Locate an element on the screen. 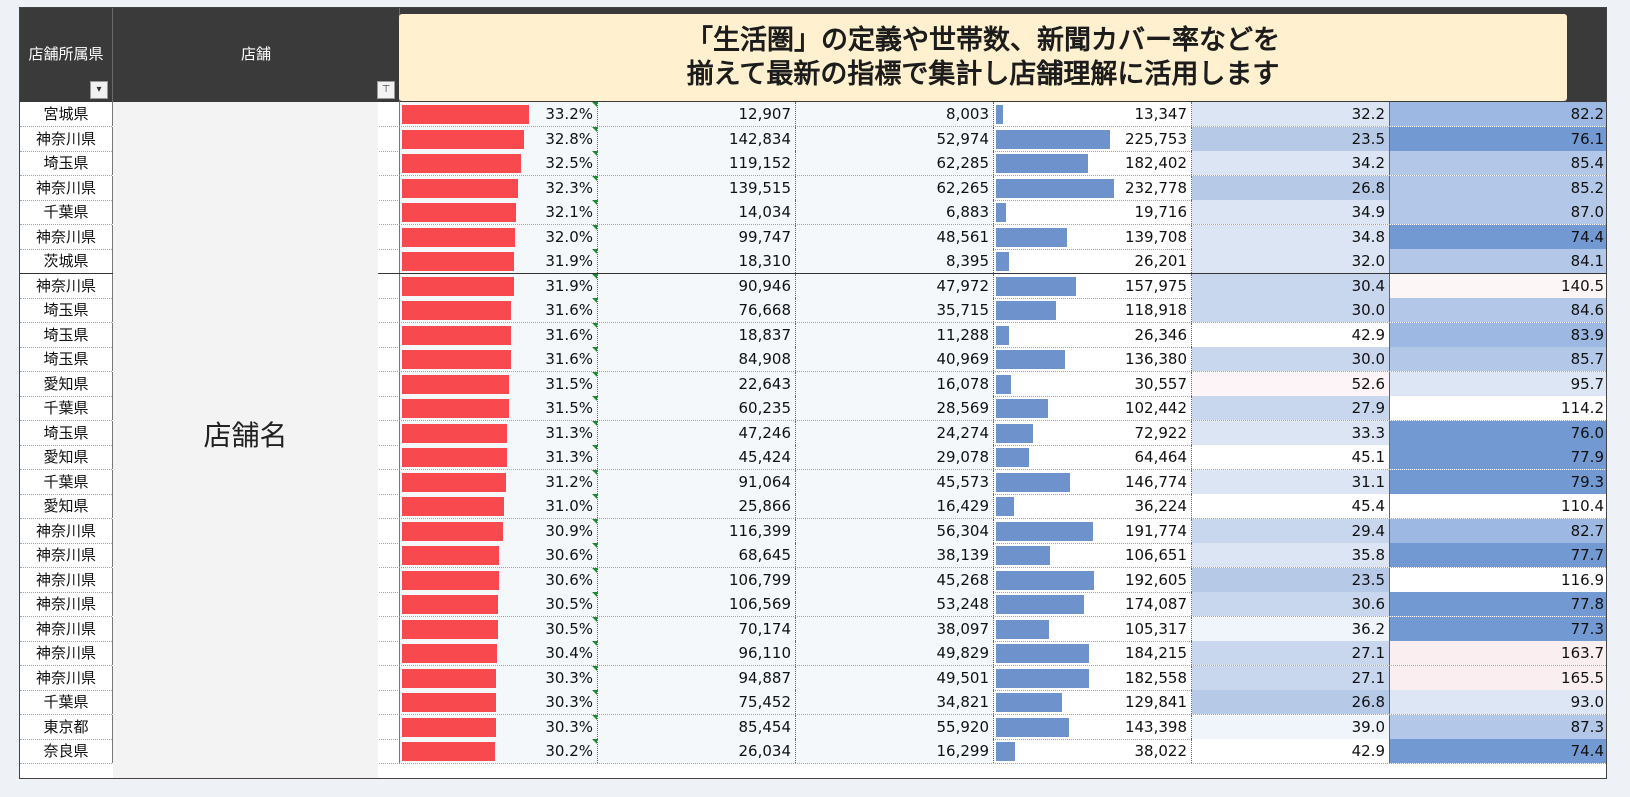 The height and width of the screenshot is (797, 1630). cell-rate: 32.8% is located at coordinates (499, 138).